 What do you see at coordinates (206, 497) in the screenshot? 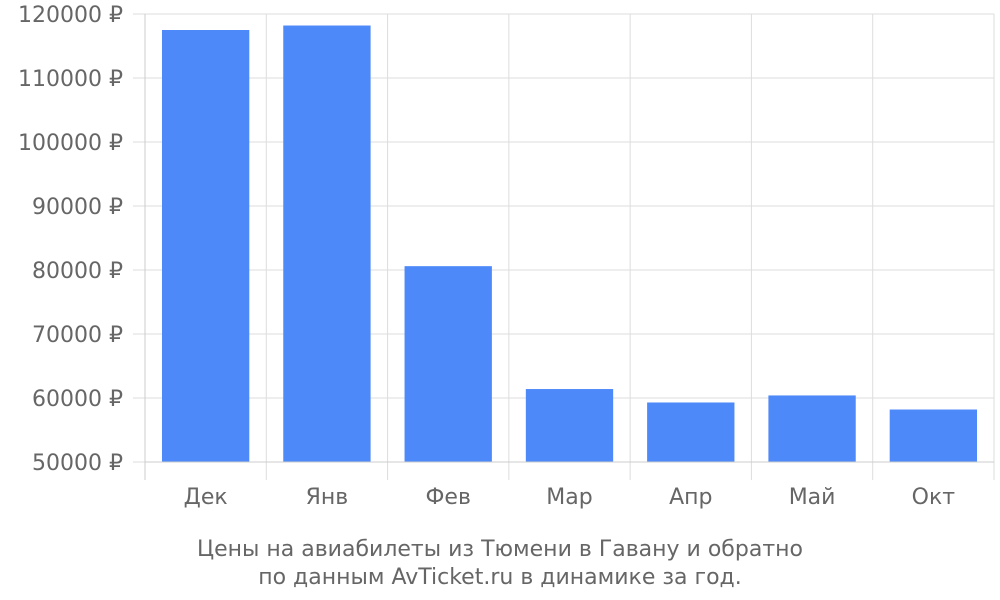
I see `x-tick-label: Дек` at bounding box center [206, 497].